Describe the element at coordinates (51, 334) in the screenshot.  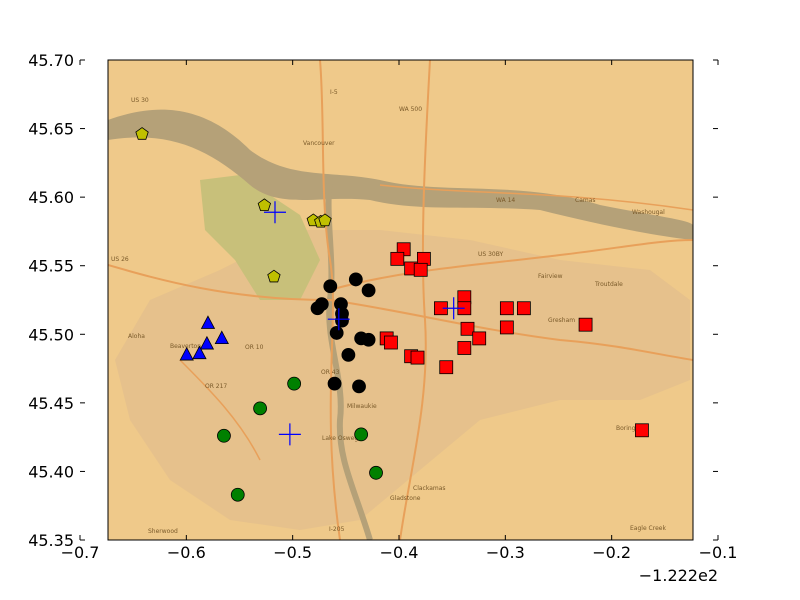
I see `y-tick-label: 45.50` at that location.